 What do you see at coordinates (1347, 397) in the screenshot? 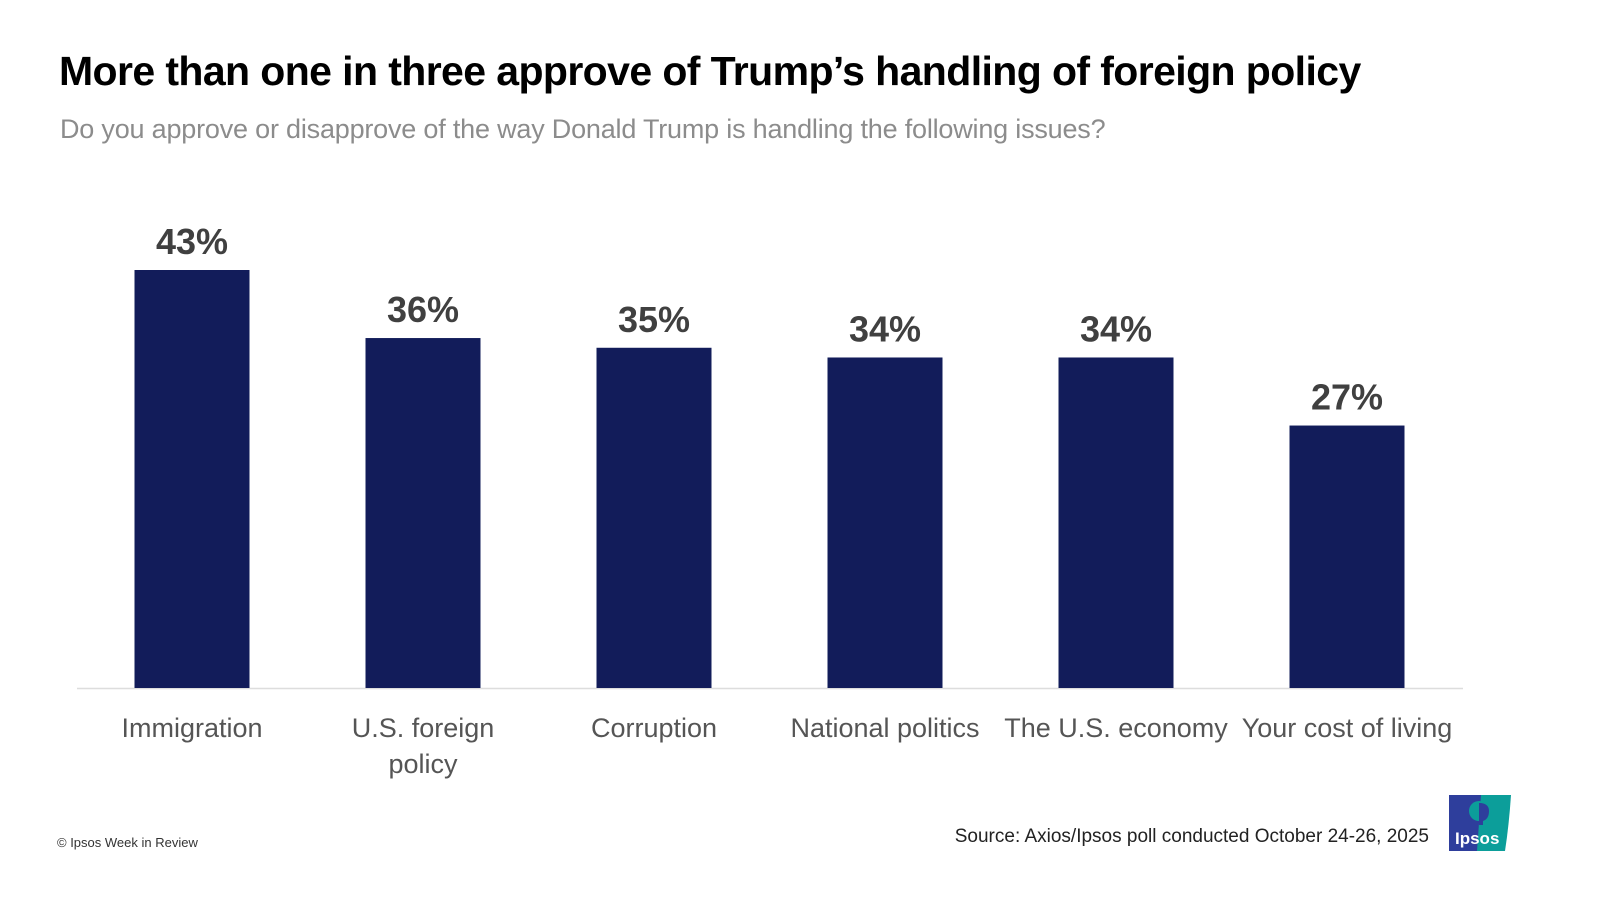
I see `value-label: 27%` at bounding box center [1347, 397].